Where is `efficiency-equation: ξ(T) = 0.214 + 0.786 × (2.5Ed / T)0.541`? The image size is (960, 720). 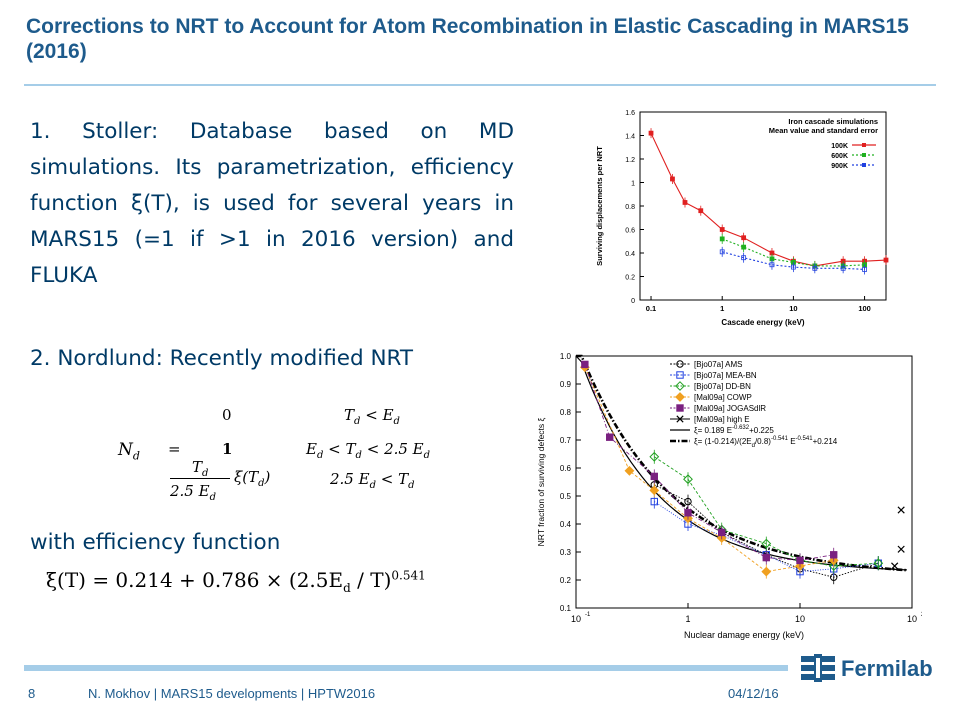
efficiency-equation: ξ(T) = 0.214 + 0.786 × (2.5Ed / T)0.541 is located at coordinates (236, 581).